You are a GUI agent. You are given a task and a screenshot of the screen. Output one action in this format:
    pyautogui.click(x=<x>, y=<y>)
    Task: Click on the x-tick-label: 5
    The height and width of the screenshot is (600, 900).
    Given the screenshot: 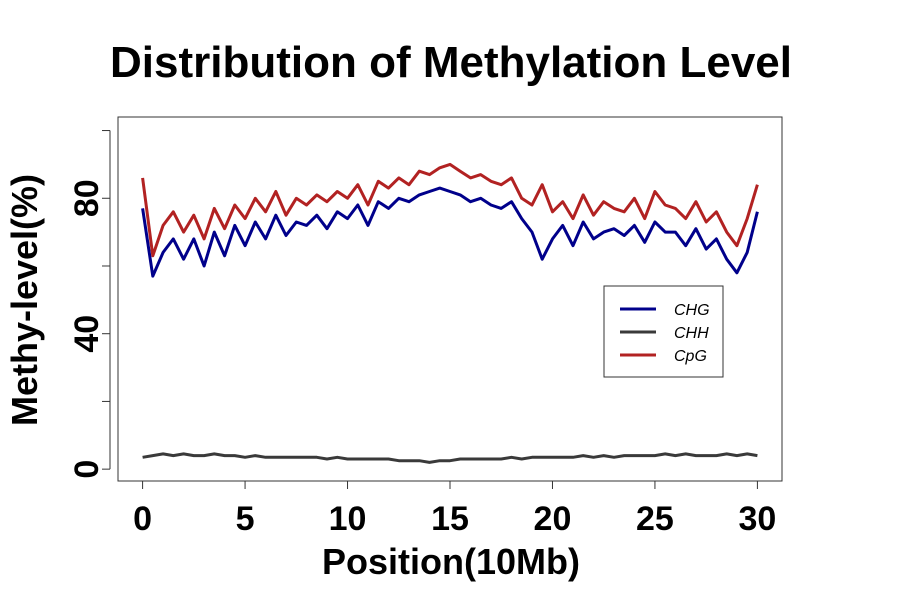 What is the action you would take?
    pyautogui.click(x=245, y=519)
    